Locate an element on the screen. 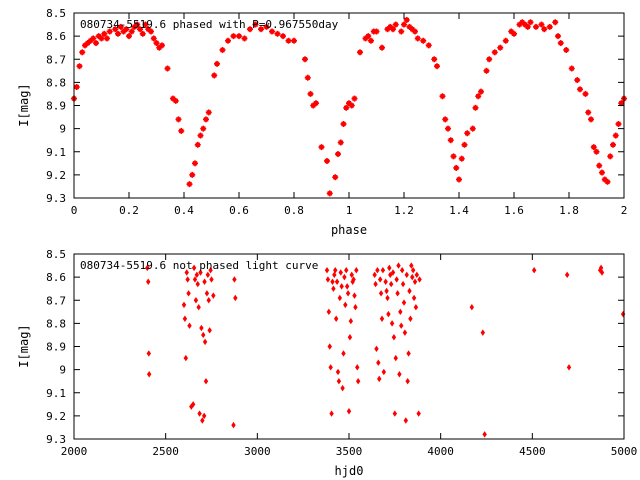 This screenshot has height=480, width=640. unphased-y-tick-label: 8.8 is located at coordinates (56, 323).